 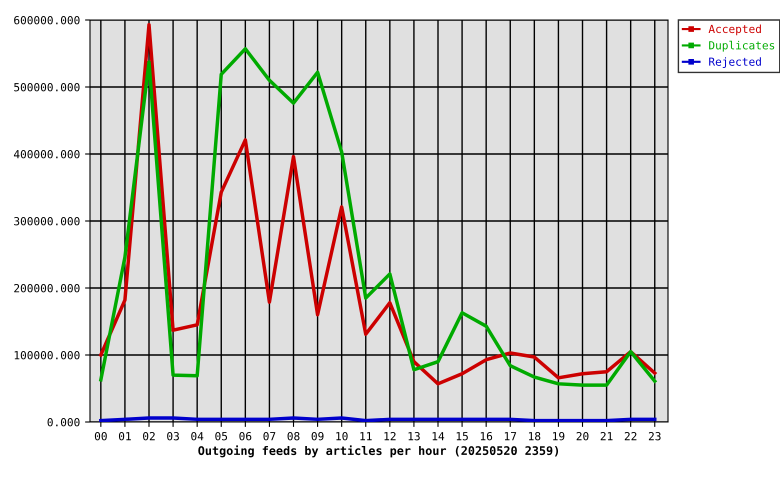 What do you see at coordinates (366, 436) in the screenshot?
I see `x-tick-label: 11` at bounding box center [366, 436].